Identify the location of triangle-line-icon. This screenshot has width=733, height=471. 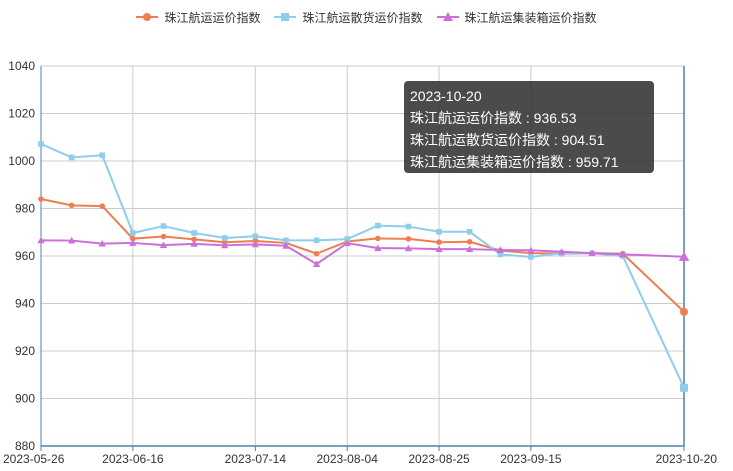
(447, 16).